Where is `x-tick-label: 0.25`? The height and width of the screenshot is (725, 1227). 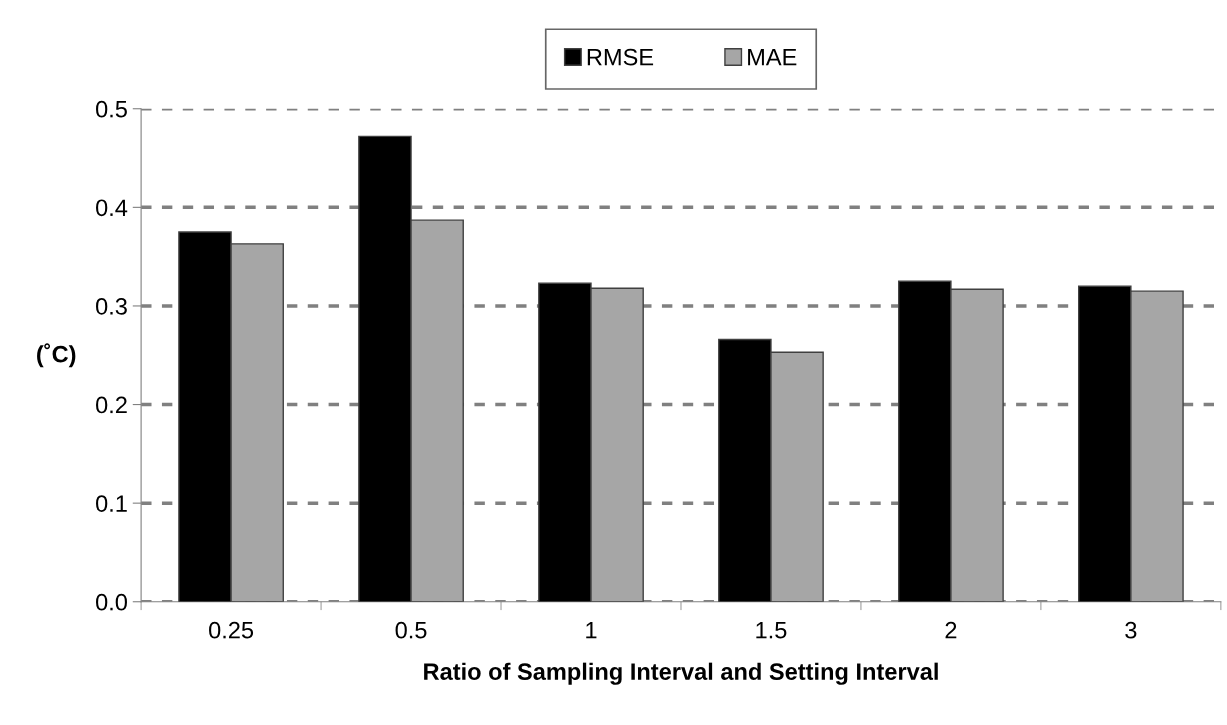 x-tick-label: 0.25 is located at coordinates (231, 630).